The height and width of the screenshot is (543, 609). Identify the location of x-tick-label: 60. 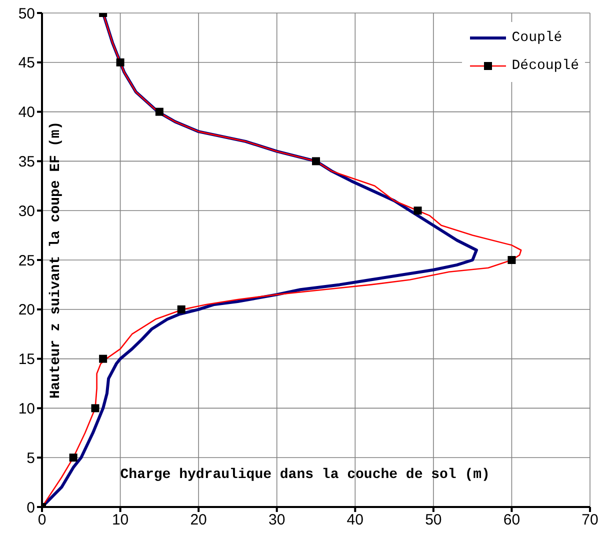
(511, 520).